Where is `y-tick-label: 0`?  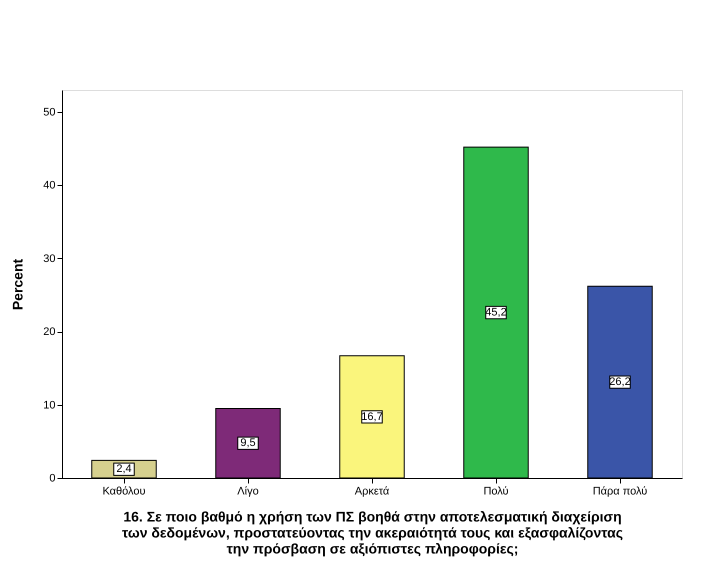 y-tick-label: 0 is located at coordinates (52, 478).